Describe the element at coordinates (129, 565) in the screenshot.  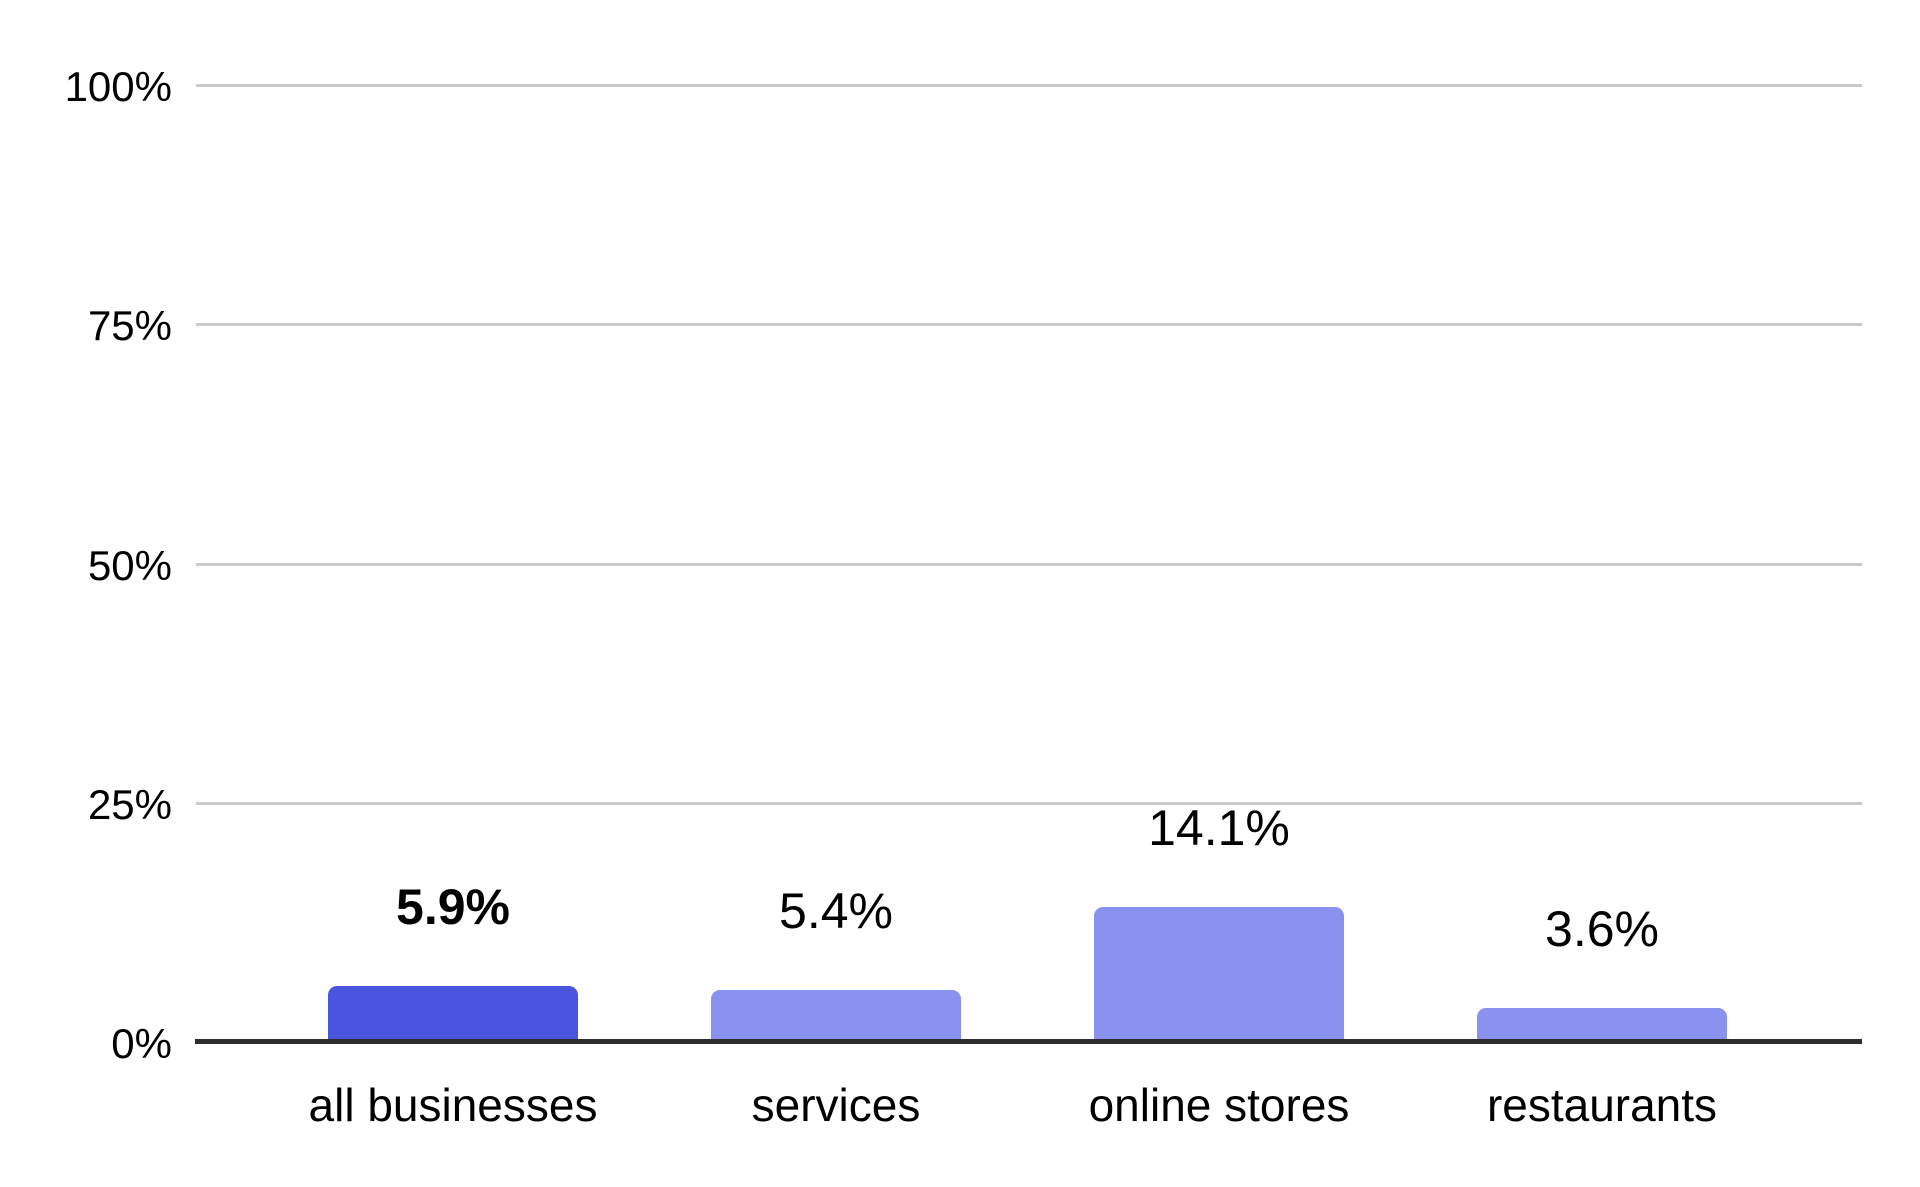
I see `y-axis-tick-label: 50%` at that location.